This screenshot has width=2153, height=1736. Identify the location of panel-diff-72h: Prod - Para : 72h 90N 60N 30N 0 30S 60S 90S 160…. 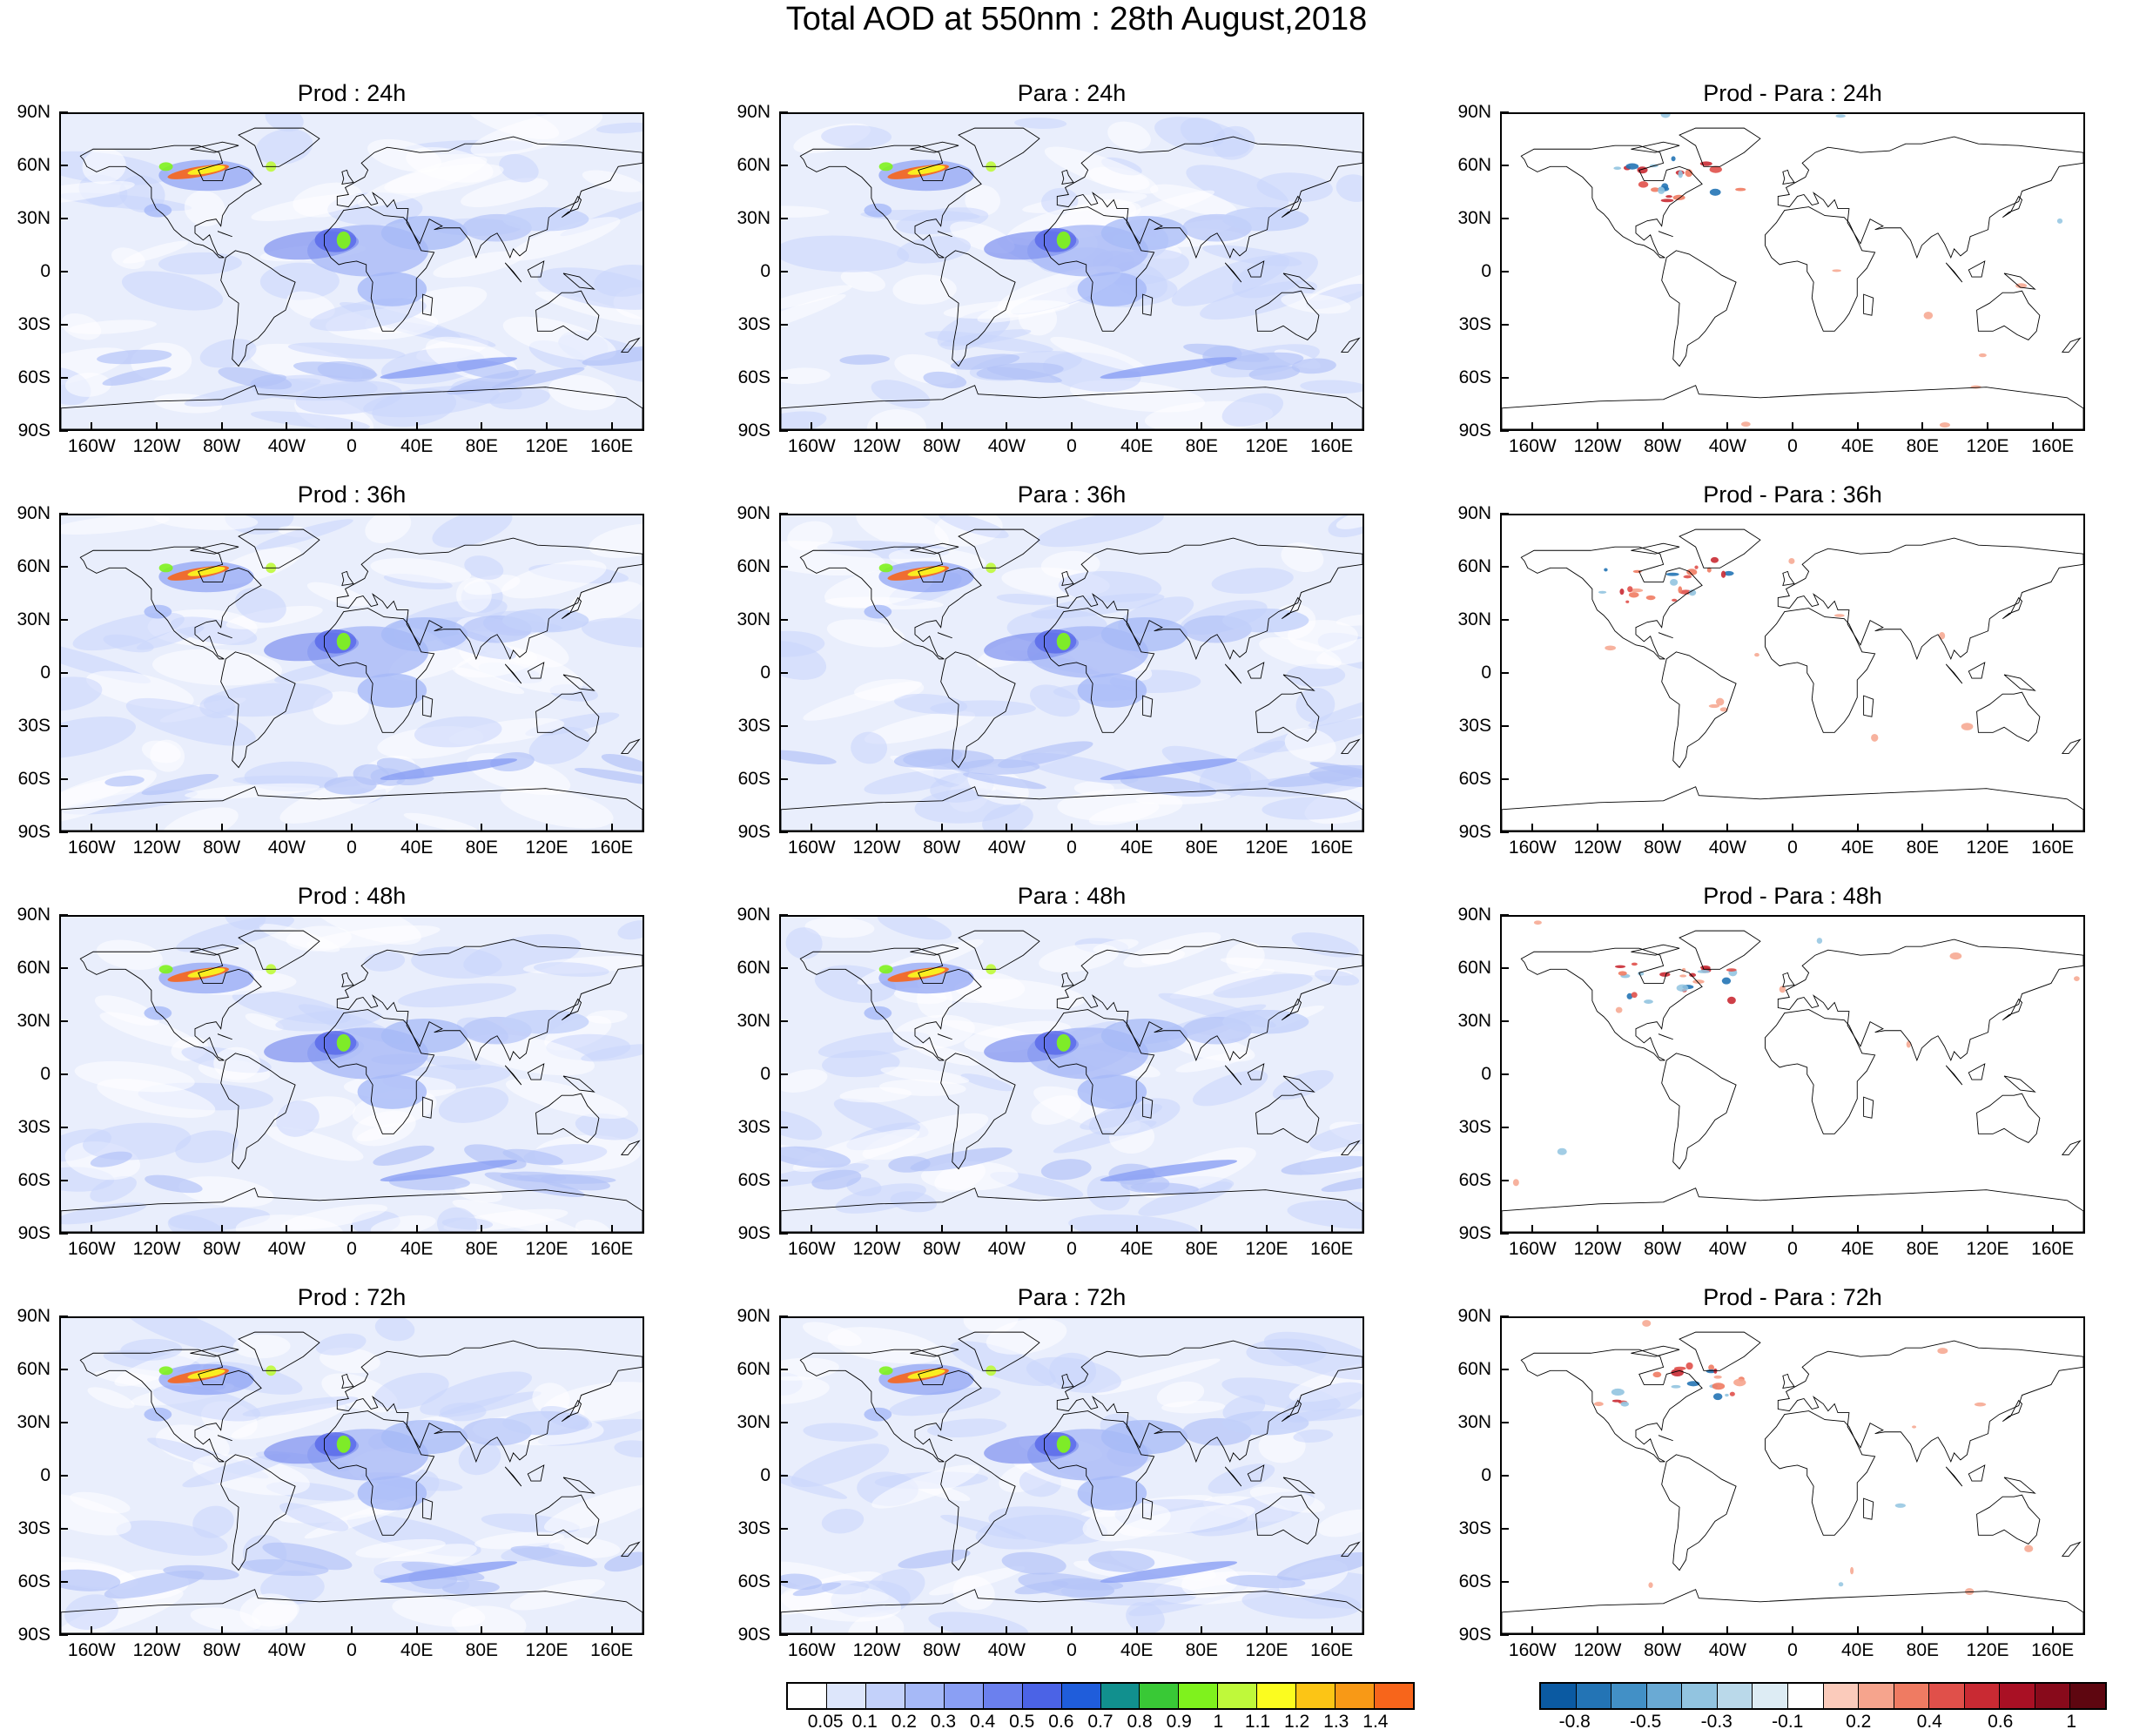
(1763, 1486).